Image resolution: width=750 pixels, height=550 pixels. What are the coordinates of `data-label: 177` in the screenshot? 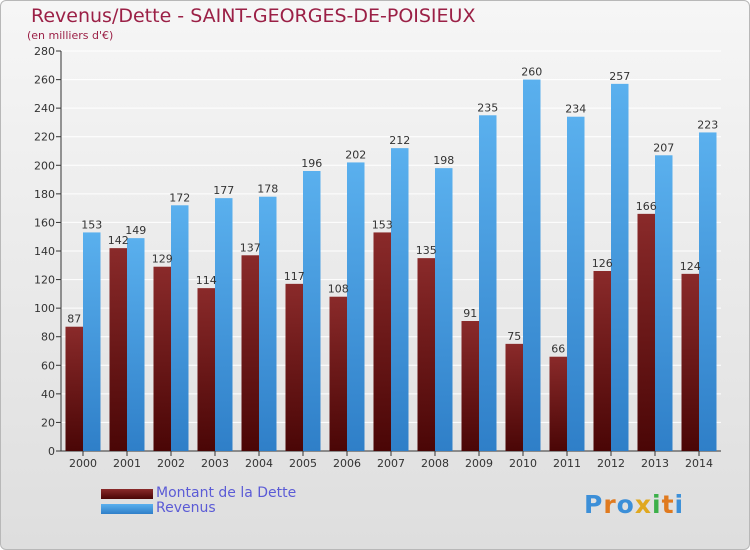 It's located at (223, 190).